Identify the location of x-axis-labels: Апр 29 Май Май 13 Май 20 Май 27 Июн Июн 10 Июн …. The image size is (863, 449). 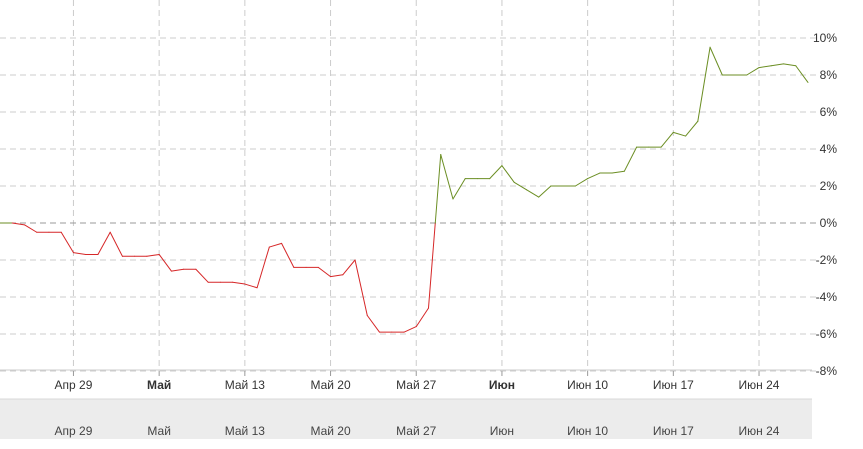
(417, 385).